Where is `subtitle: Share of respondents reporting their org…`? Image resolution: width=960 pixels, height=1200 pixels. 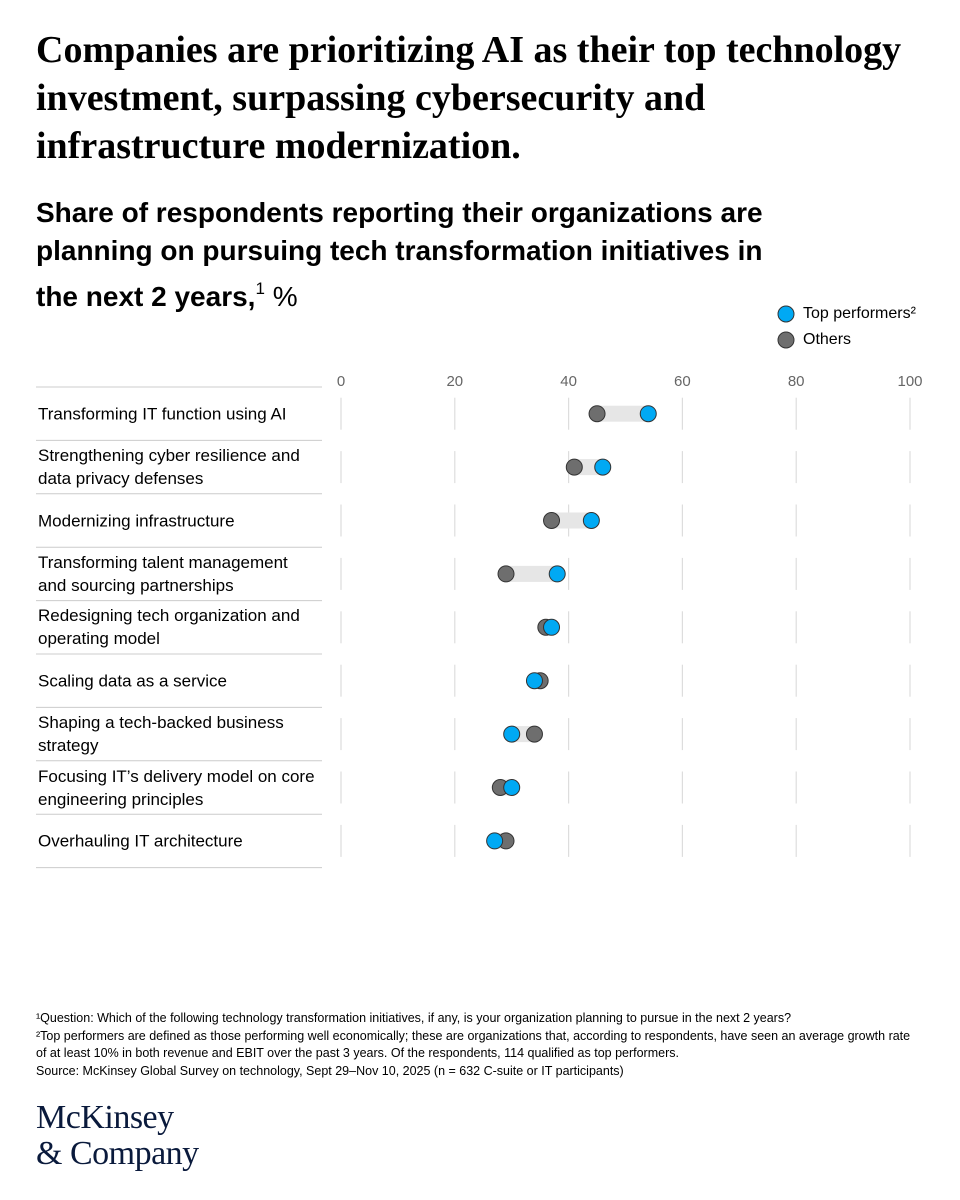 subtitle: Share of respondents reporting their org… is located at coordinates (416, 255).